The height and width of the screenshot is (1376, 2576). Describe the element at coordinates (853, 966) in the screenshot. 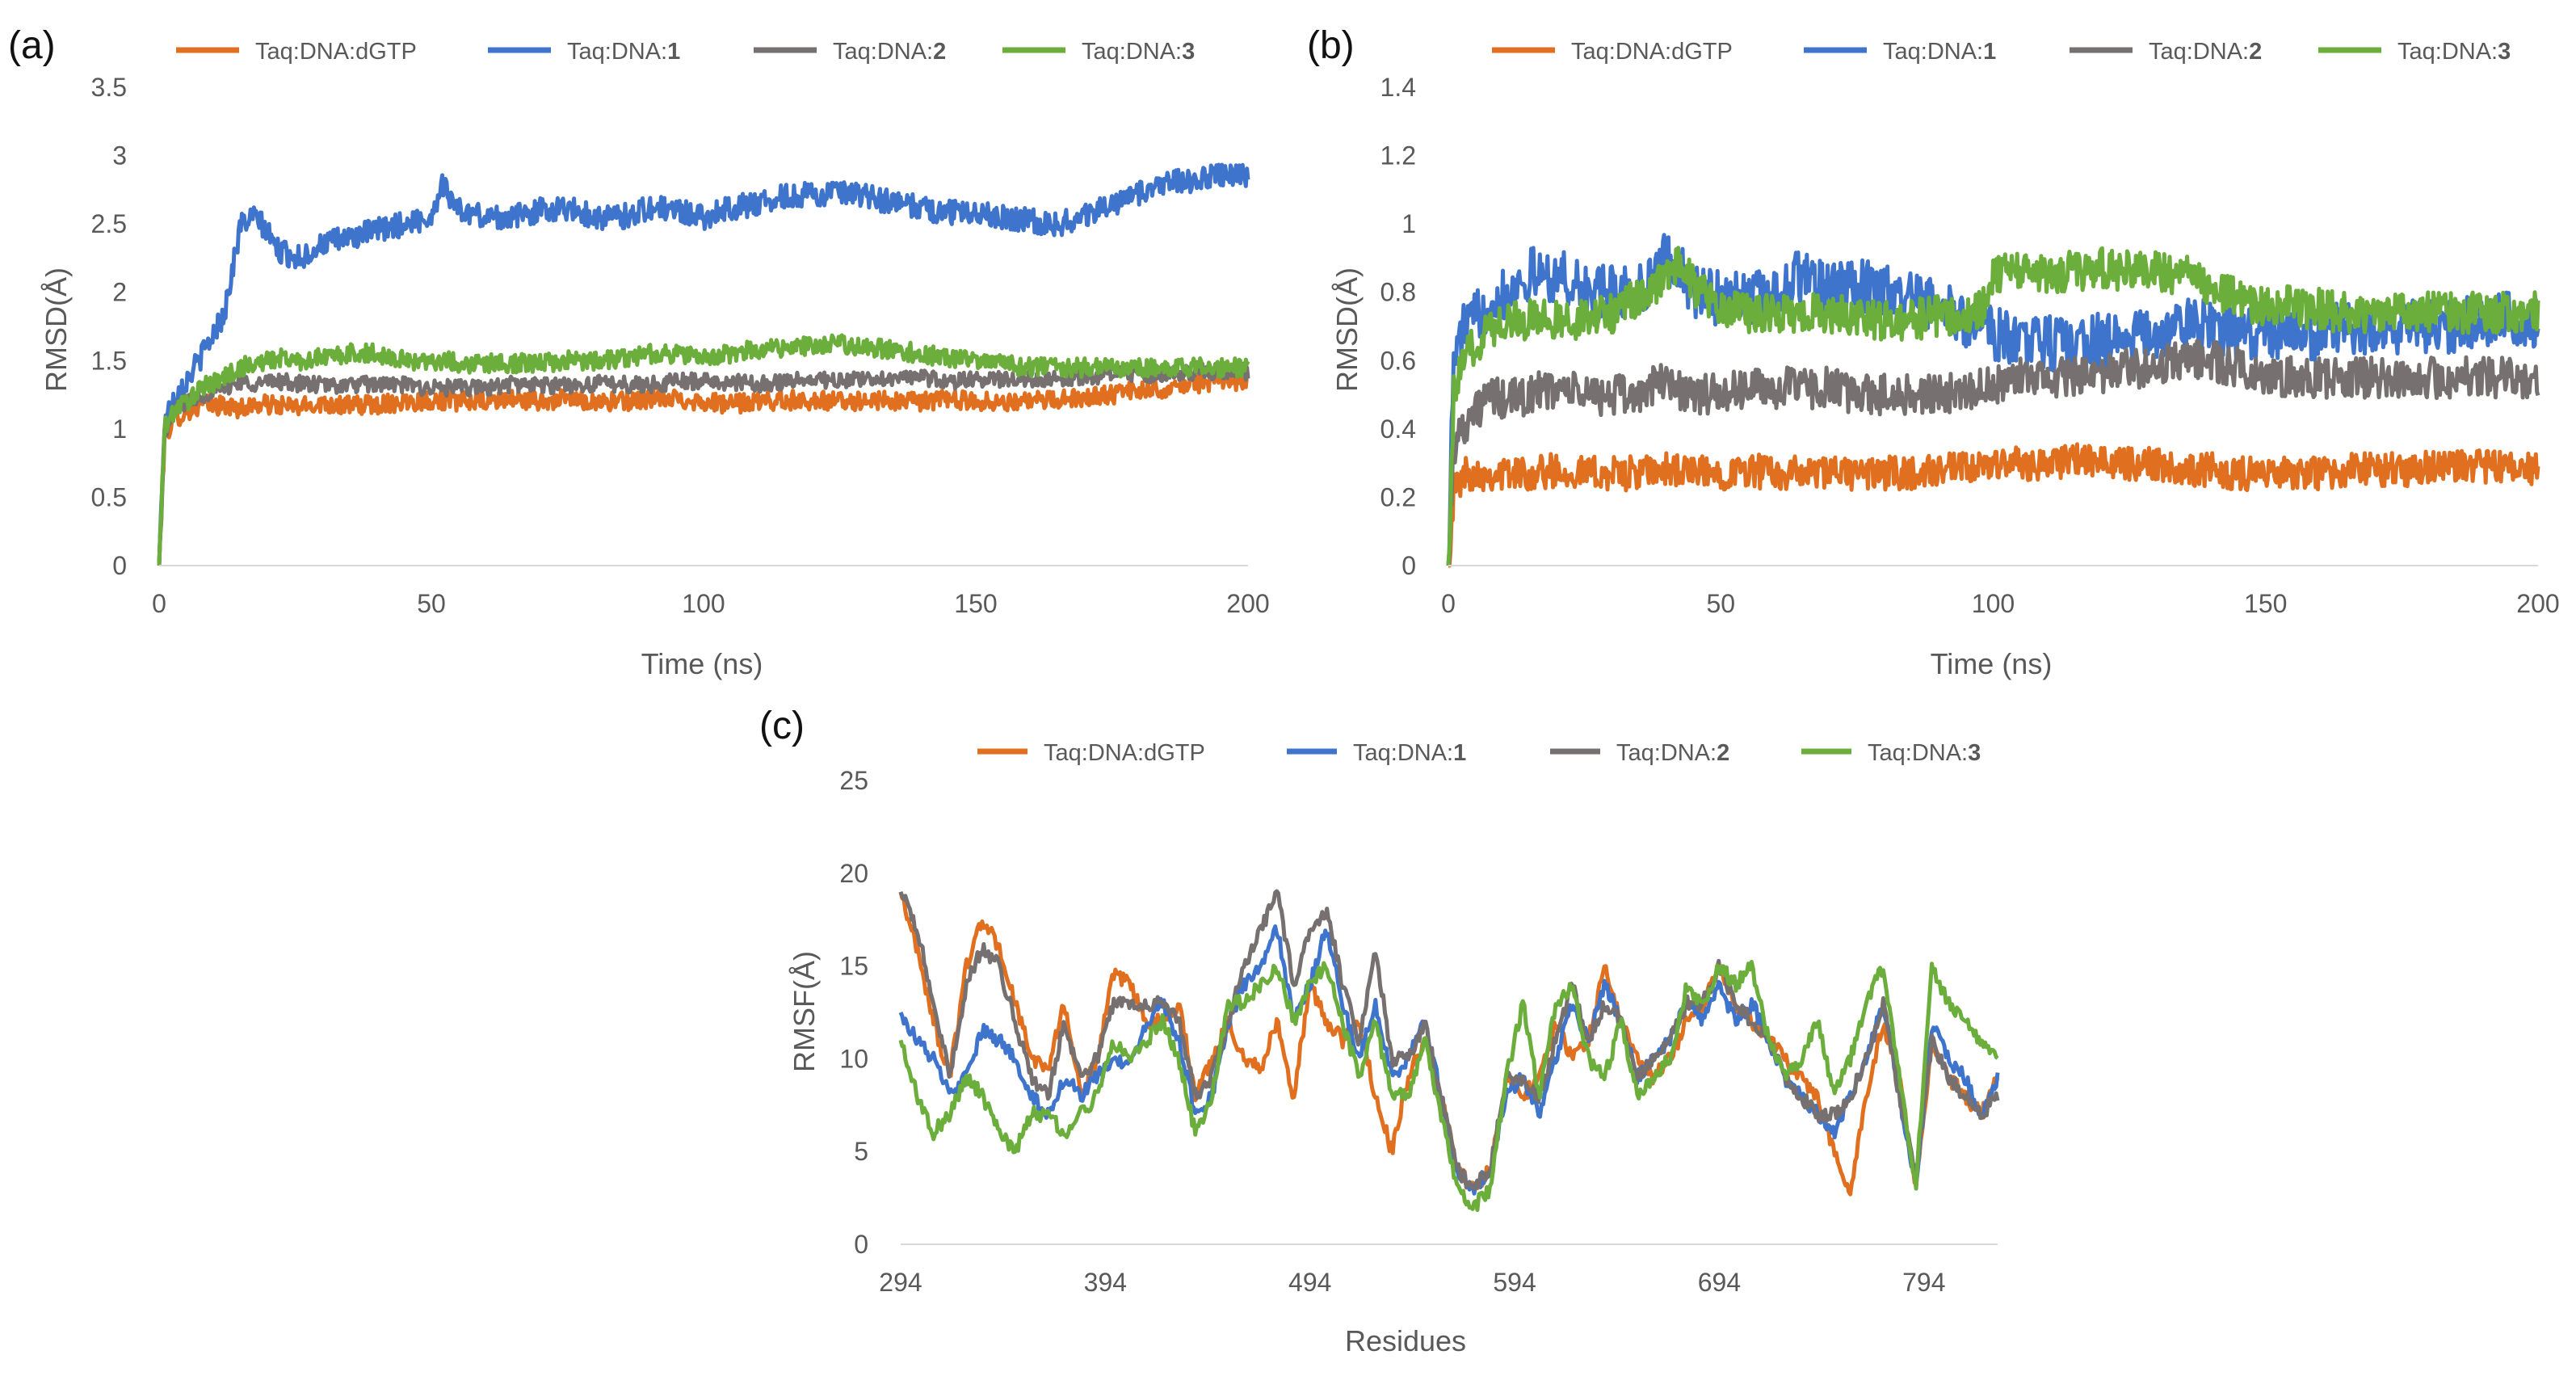

I see `y-tick-label: 15` at that location.